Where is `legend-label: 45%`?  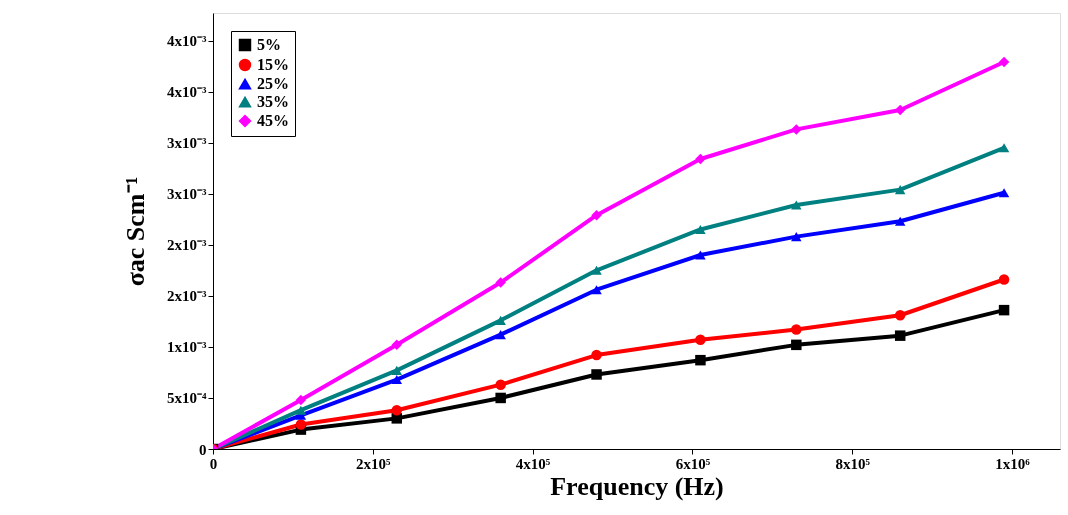 legend-label: 45% is located at coordinates (273, 120).